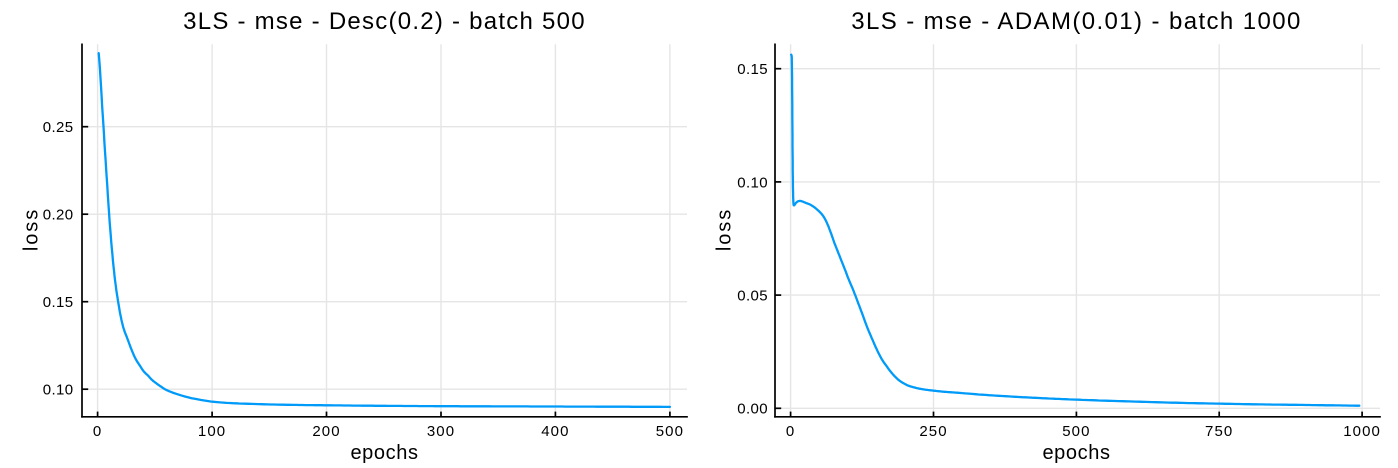 The width and height of the screenshot is (1398, 468). Describe the element at coordinates (441, 431) in the screenshot. I see `svg-text: 300` at that location.